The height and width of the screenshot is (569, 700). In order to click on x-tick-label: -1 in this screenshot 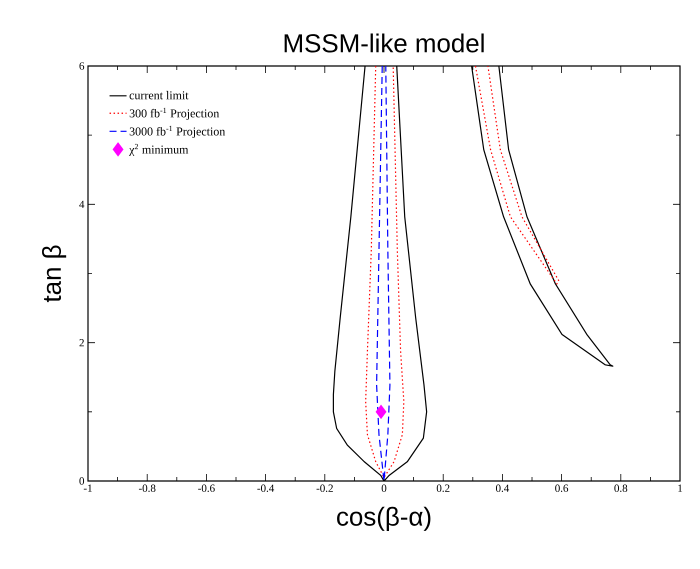, I will do `click(88, 488)`.